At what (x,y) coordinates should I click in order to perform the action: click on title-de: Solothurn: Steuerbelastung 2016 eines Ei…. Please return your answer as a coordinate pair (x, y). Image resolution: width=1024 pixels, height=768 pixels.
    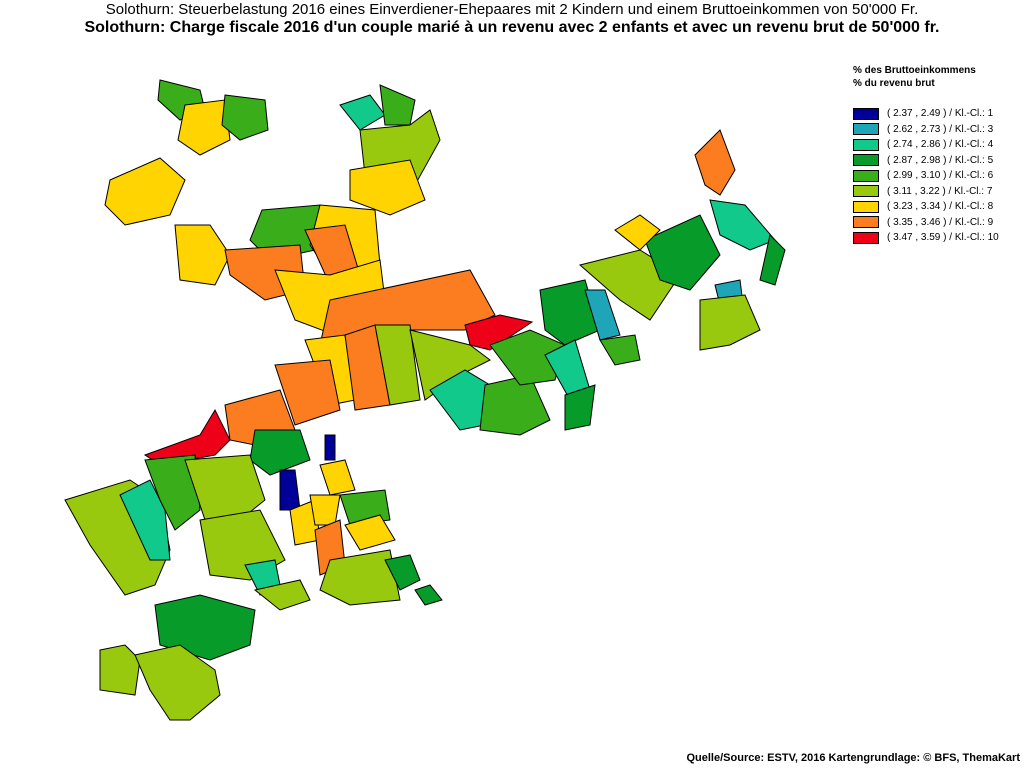
    Looking at the image, I should click on (512, 9).